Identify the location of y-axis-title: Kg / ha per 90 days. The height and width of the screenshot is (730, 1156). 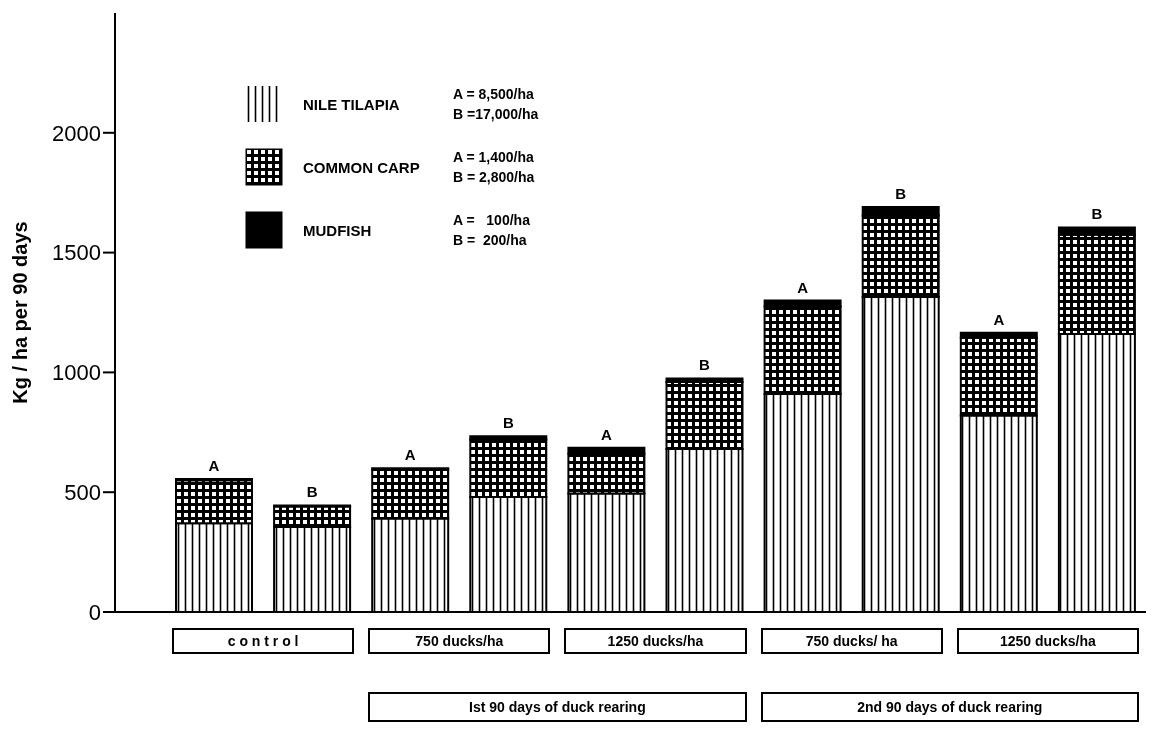
(20, 312).